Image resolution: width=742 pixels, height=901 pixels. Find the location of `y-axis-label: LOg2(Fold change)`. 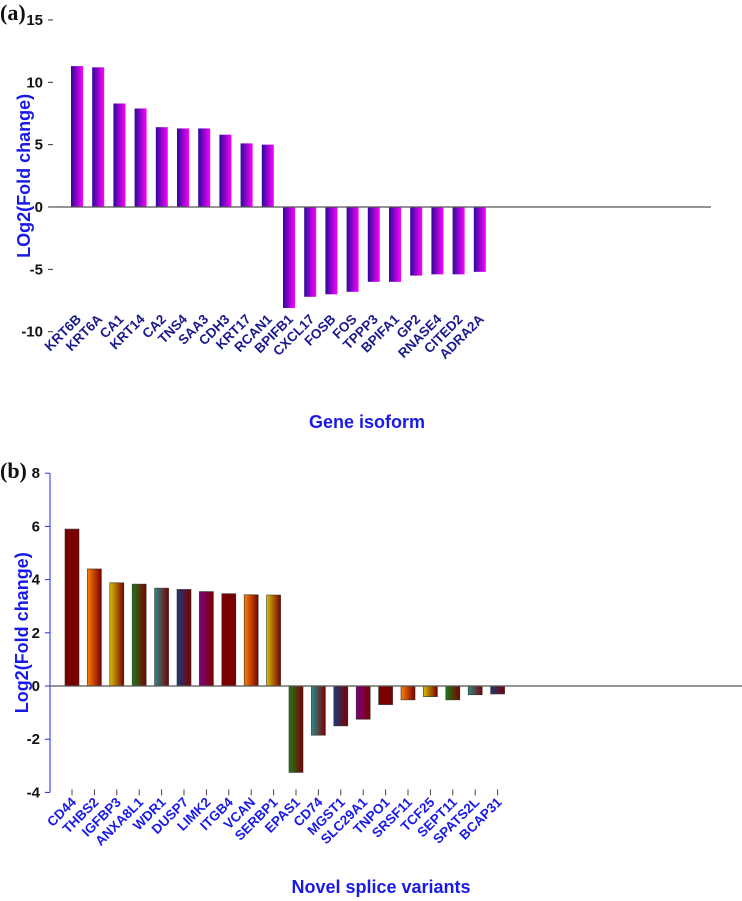

y-axis-label: LOg2(Fold change) is located at coordinates (24, 176).